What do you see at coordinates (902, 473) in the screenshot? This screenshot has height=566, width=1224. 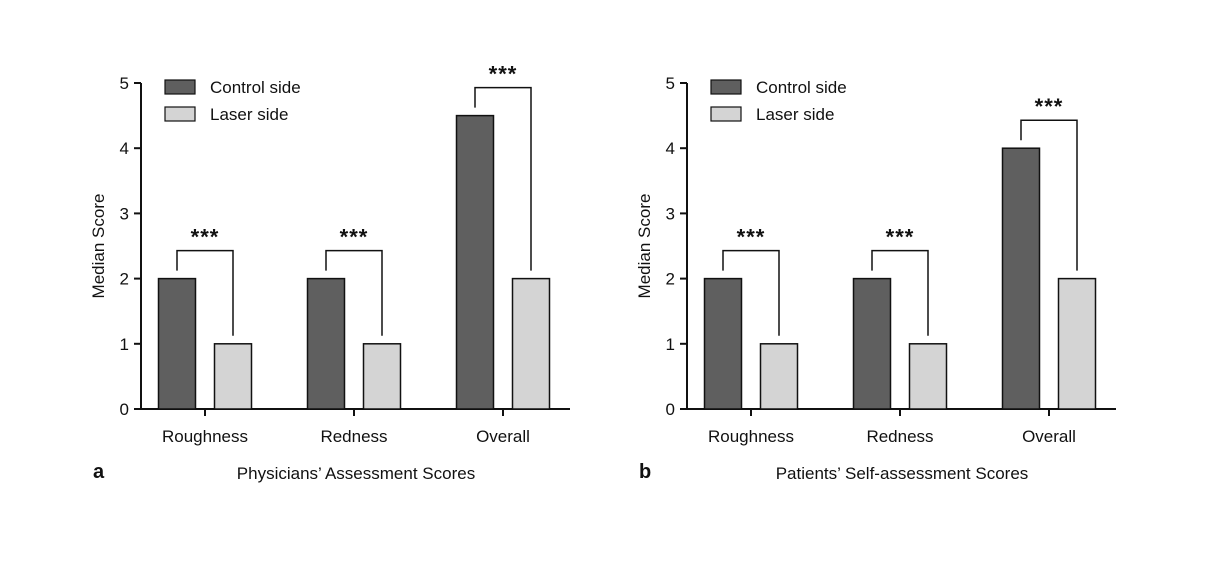 I see `x-axis-title: Patients’ Self-assessment Scores` at bounding box center [902, 473].